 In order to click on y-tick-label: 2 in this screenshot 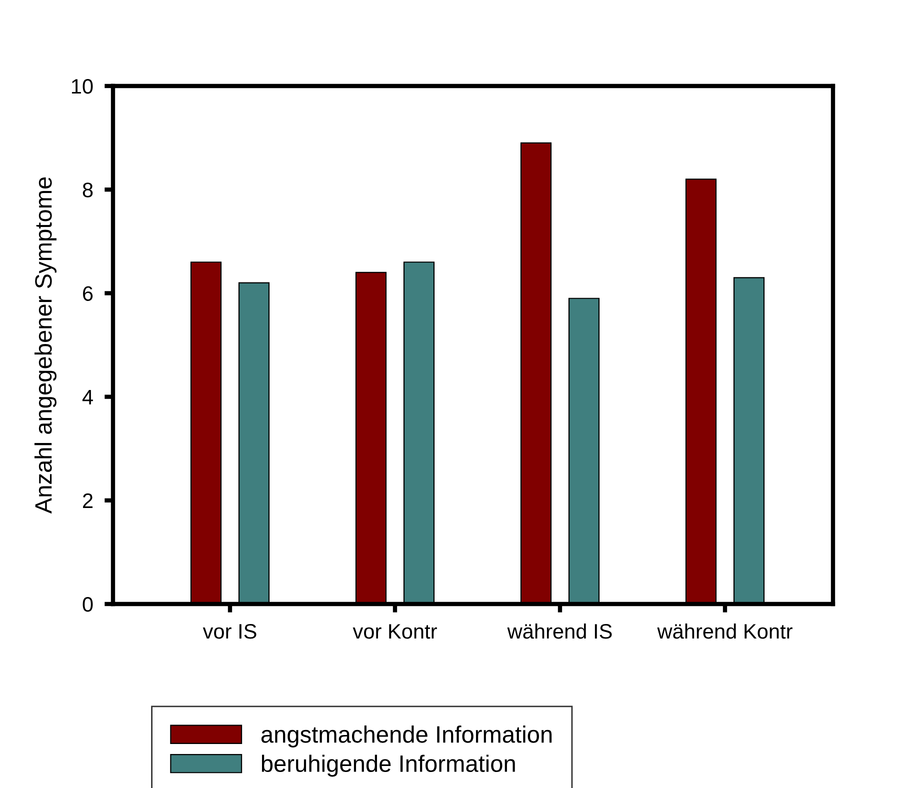, I will do `click(88, 500)`.